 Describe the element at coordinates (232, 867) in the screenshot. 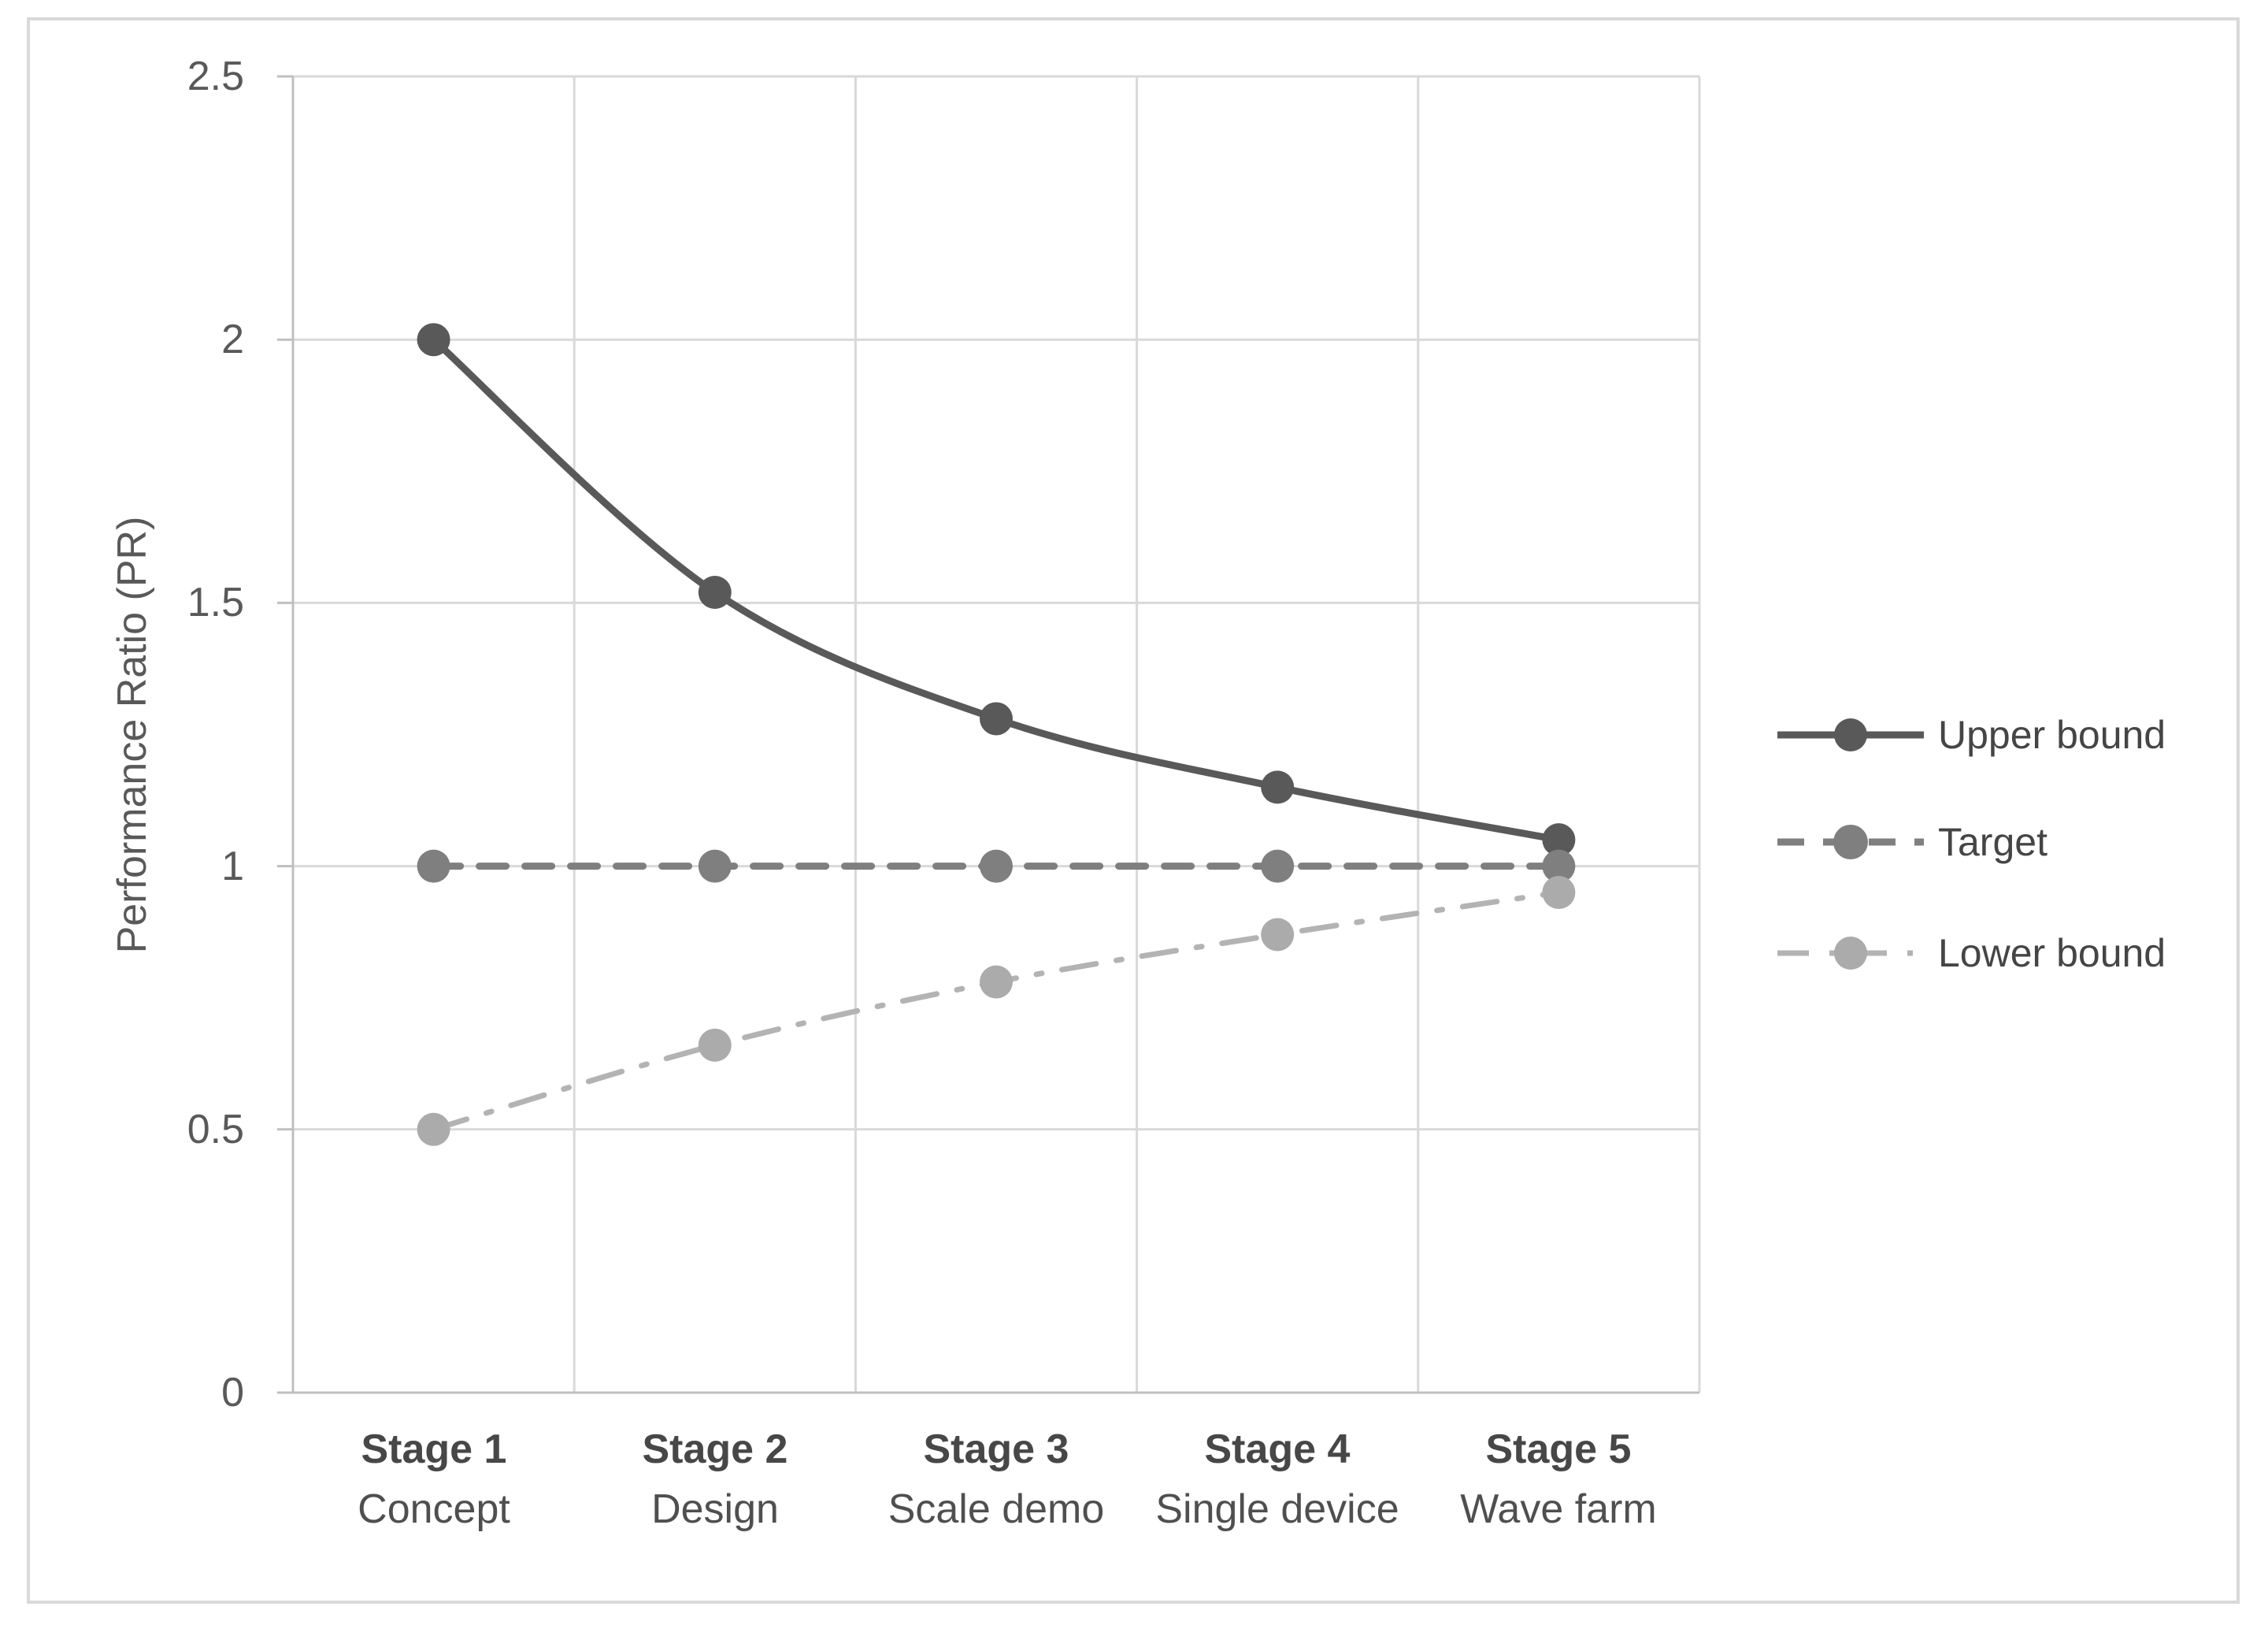

I see `y-tick-label: 1` at that location.